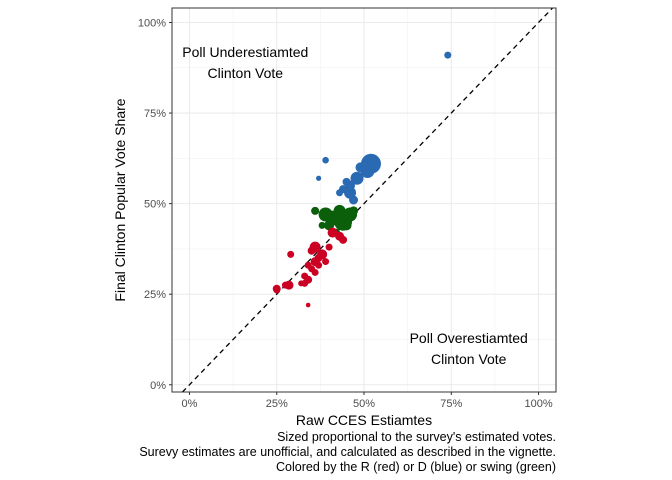  What do you see at coordinates (155, 114) in the screenshot?
I see `y-tick-label: 75%` at bounding box center [155, 114].